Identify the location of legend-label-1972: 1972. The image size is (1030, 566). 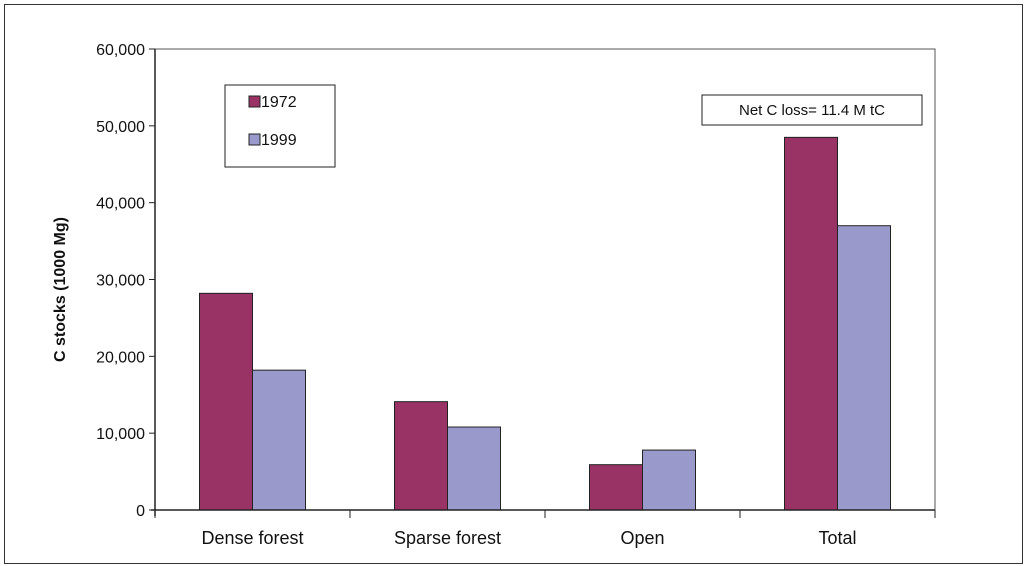
(279, 102).